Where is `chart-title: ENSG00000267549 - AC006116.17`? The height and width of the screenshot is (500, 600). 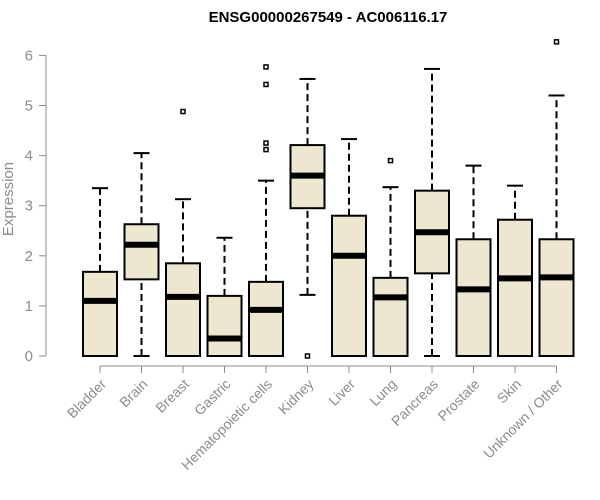
chart-title: ENSG00000267549 - AC006116.17 is located at coordinates (328, 17).